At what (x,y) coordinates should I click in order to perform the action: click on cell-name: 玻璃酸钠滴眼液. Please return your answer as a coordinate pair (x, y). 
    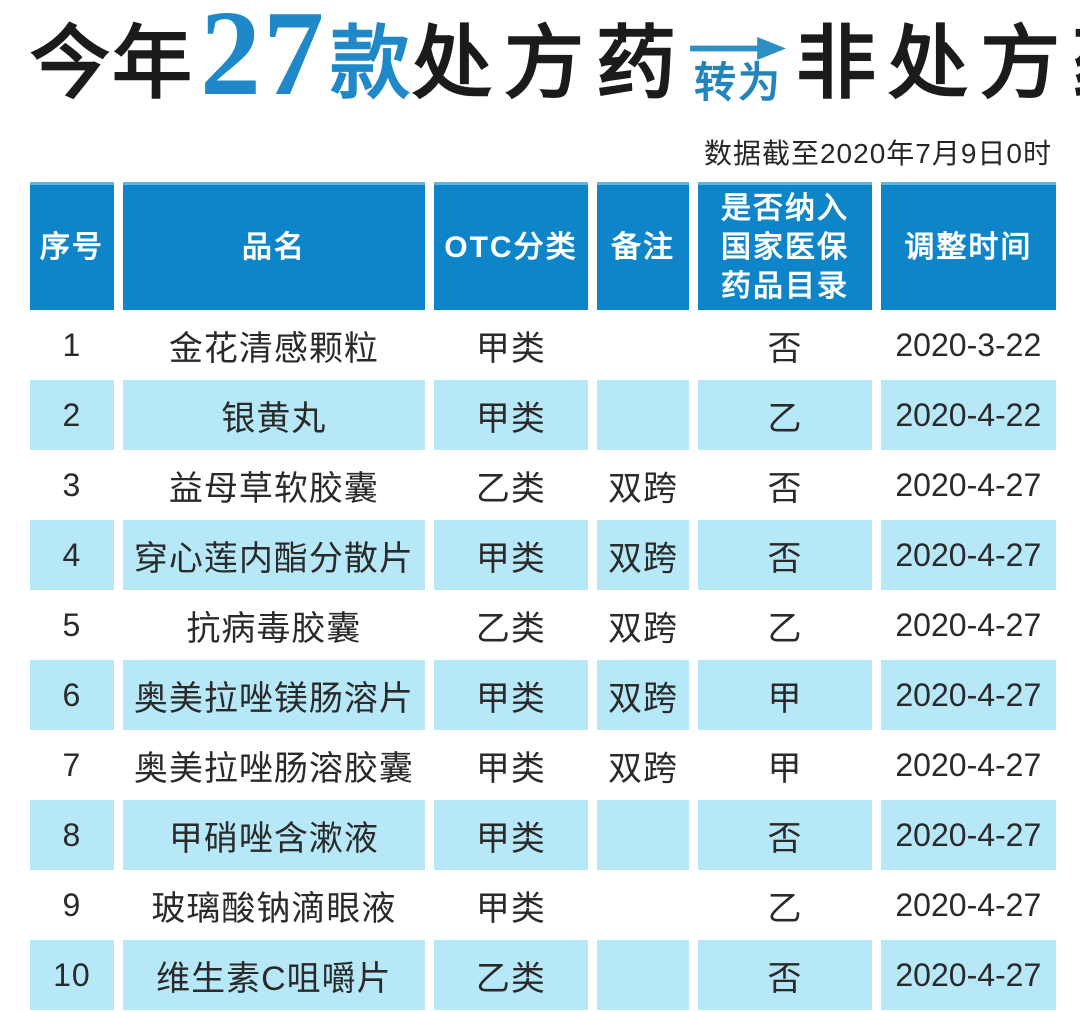
    Looking at the image, I should click on (274, 905).